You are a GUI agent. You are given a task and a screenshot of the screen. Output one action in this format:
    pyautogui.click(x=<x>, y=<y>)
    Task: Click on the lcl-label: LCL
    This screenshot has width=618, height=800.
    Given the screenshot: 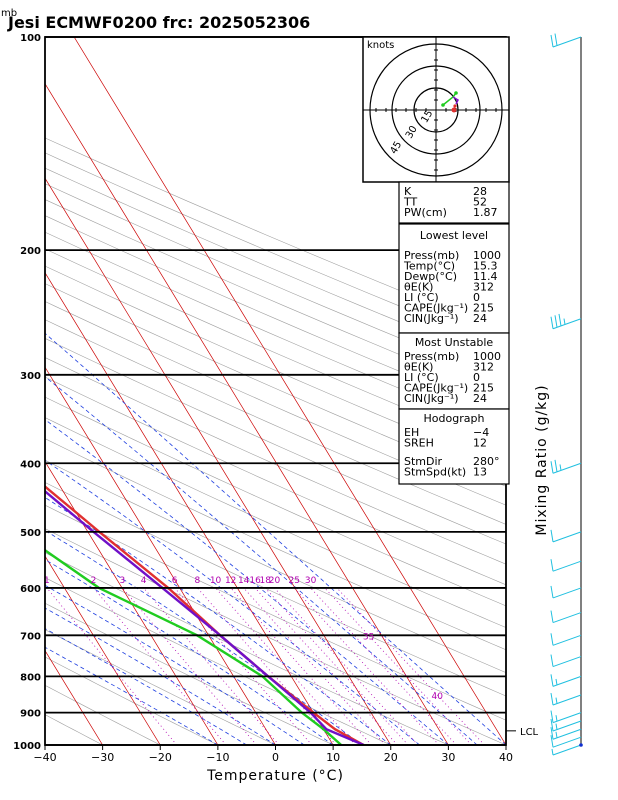 What is the action you would take?
    pyautogui.click(x=529, y=732)
    